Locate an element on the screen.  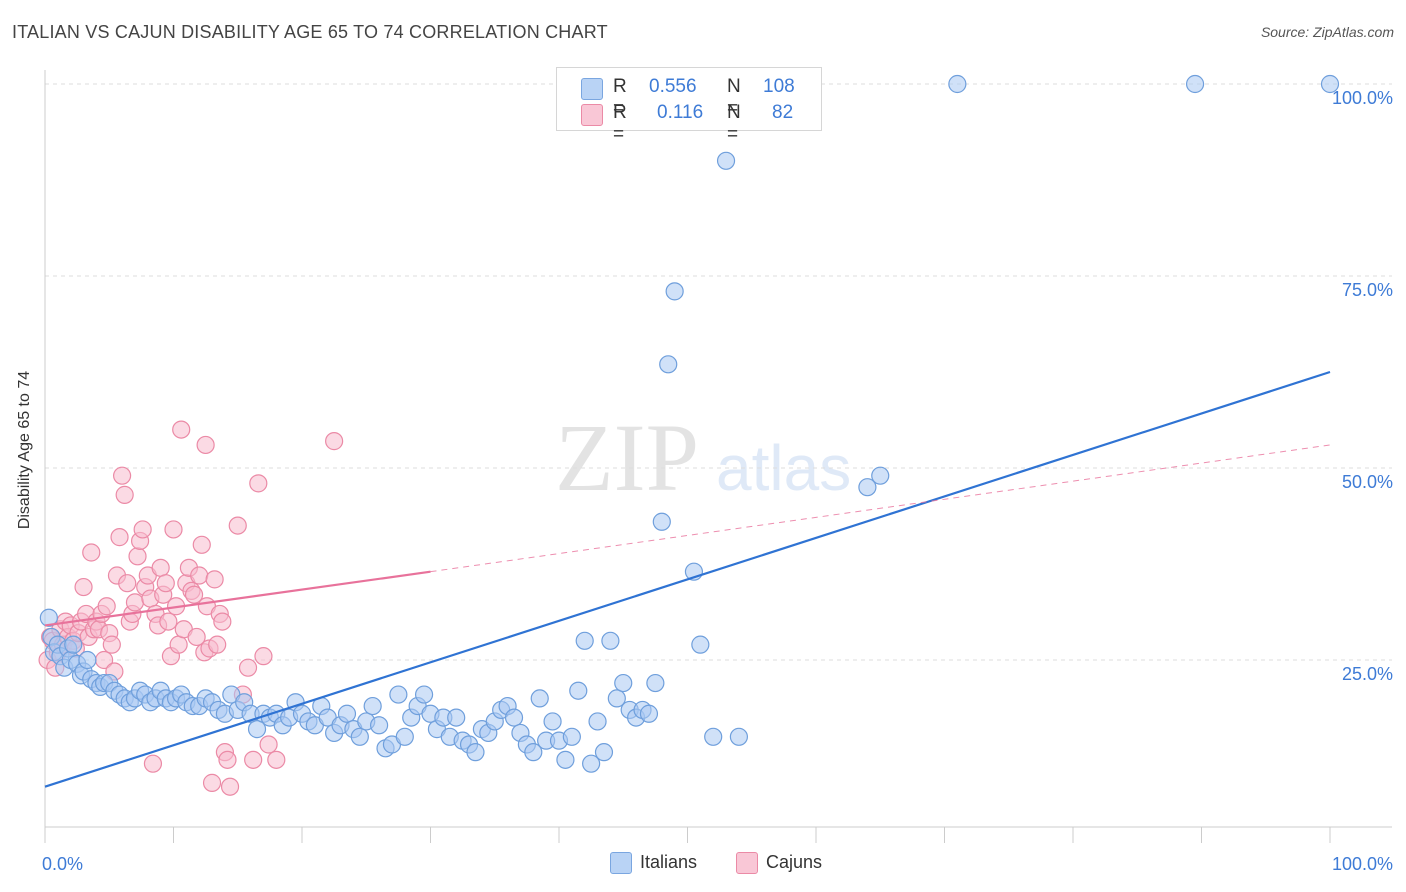
legend-n-label: N = is located at coordinates (734, 123).